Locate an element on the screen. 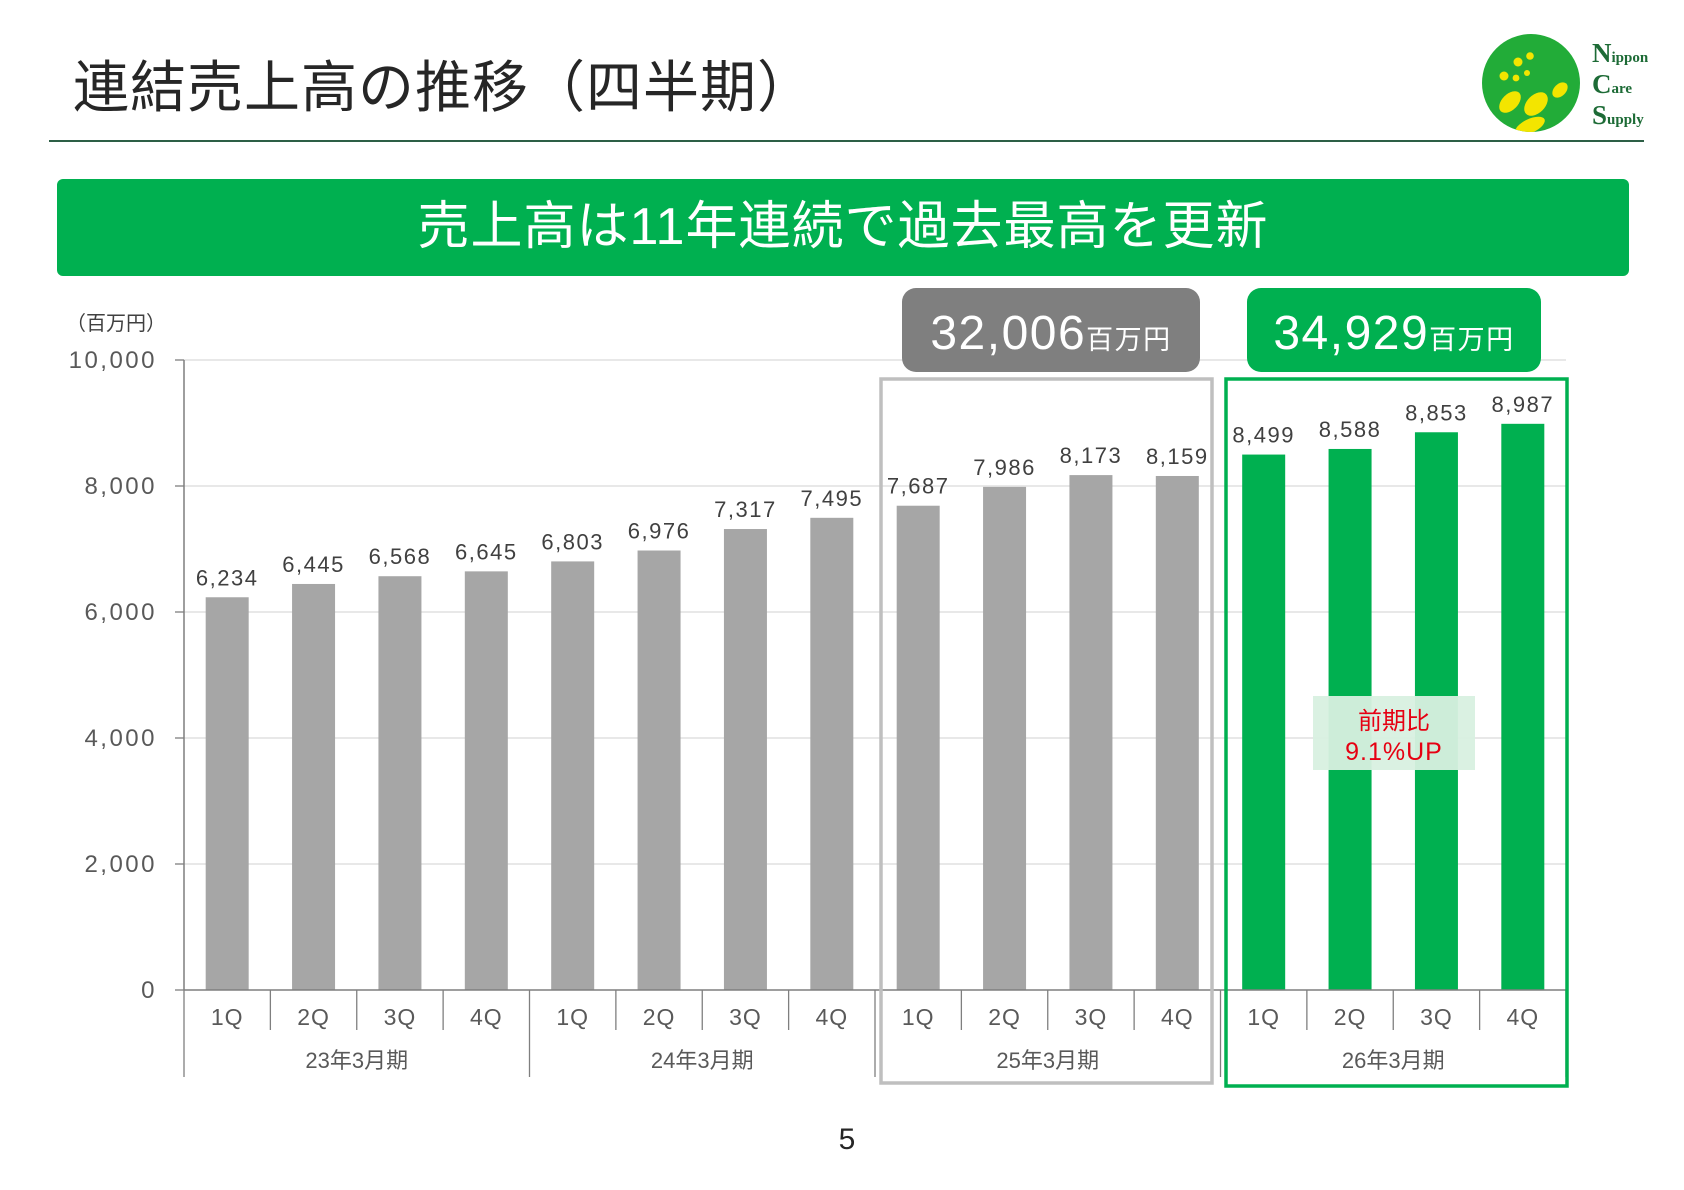 The image size is (1684, 1190). y-tick-label: 2,000 is located at coordinates (120, 864).